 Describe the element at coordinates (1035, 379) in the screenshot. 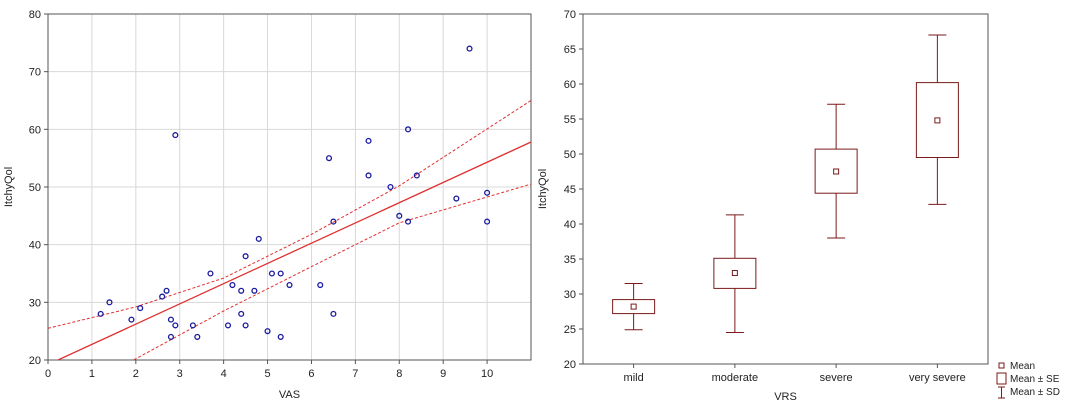

I see `legend-se-label: Mean ± SE` at that location.